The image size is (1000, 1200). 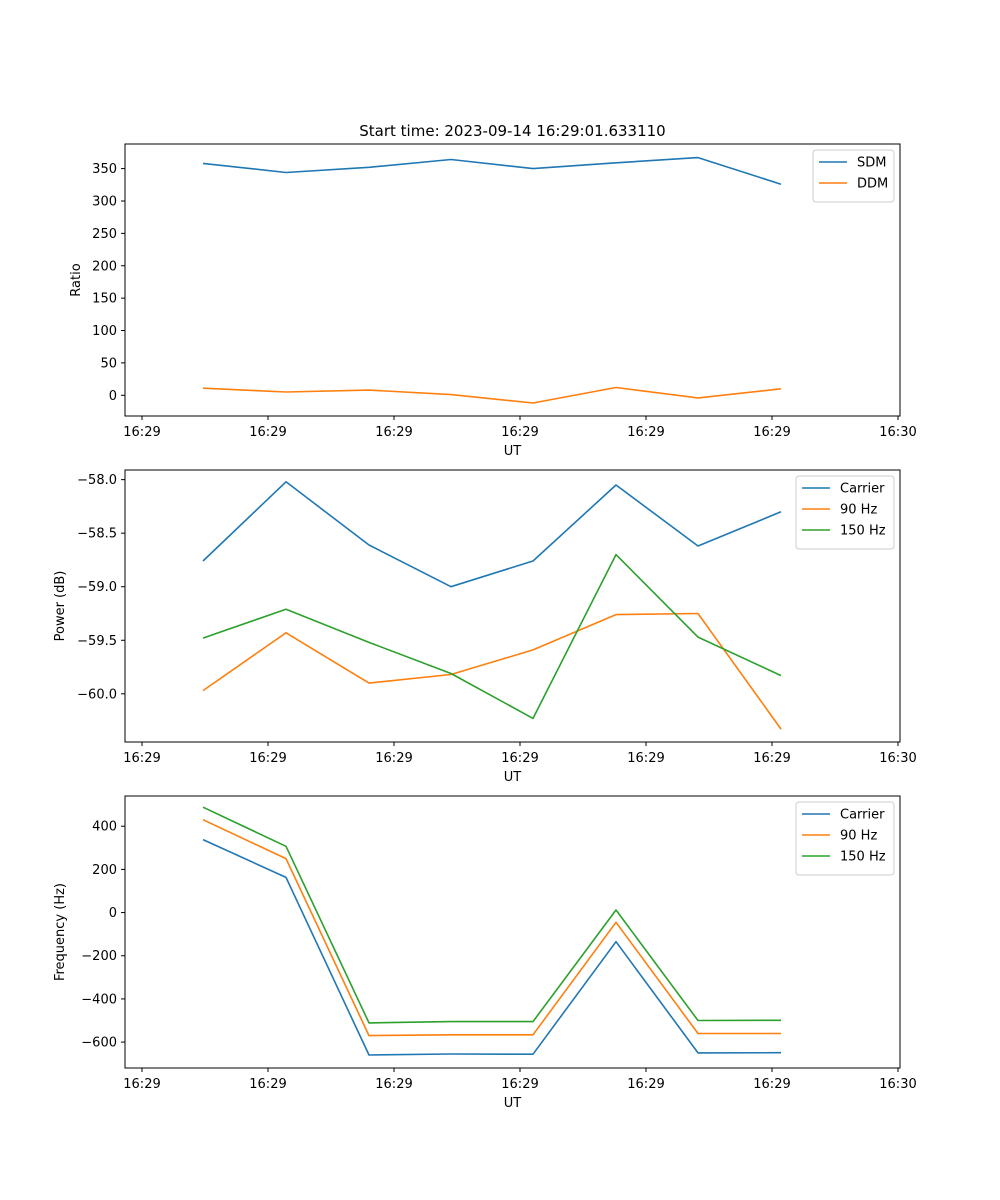 I want to click on power-legend-label-carrier: Carrier, so click(x=862, y=489).